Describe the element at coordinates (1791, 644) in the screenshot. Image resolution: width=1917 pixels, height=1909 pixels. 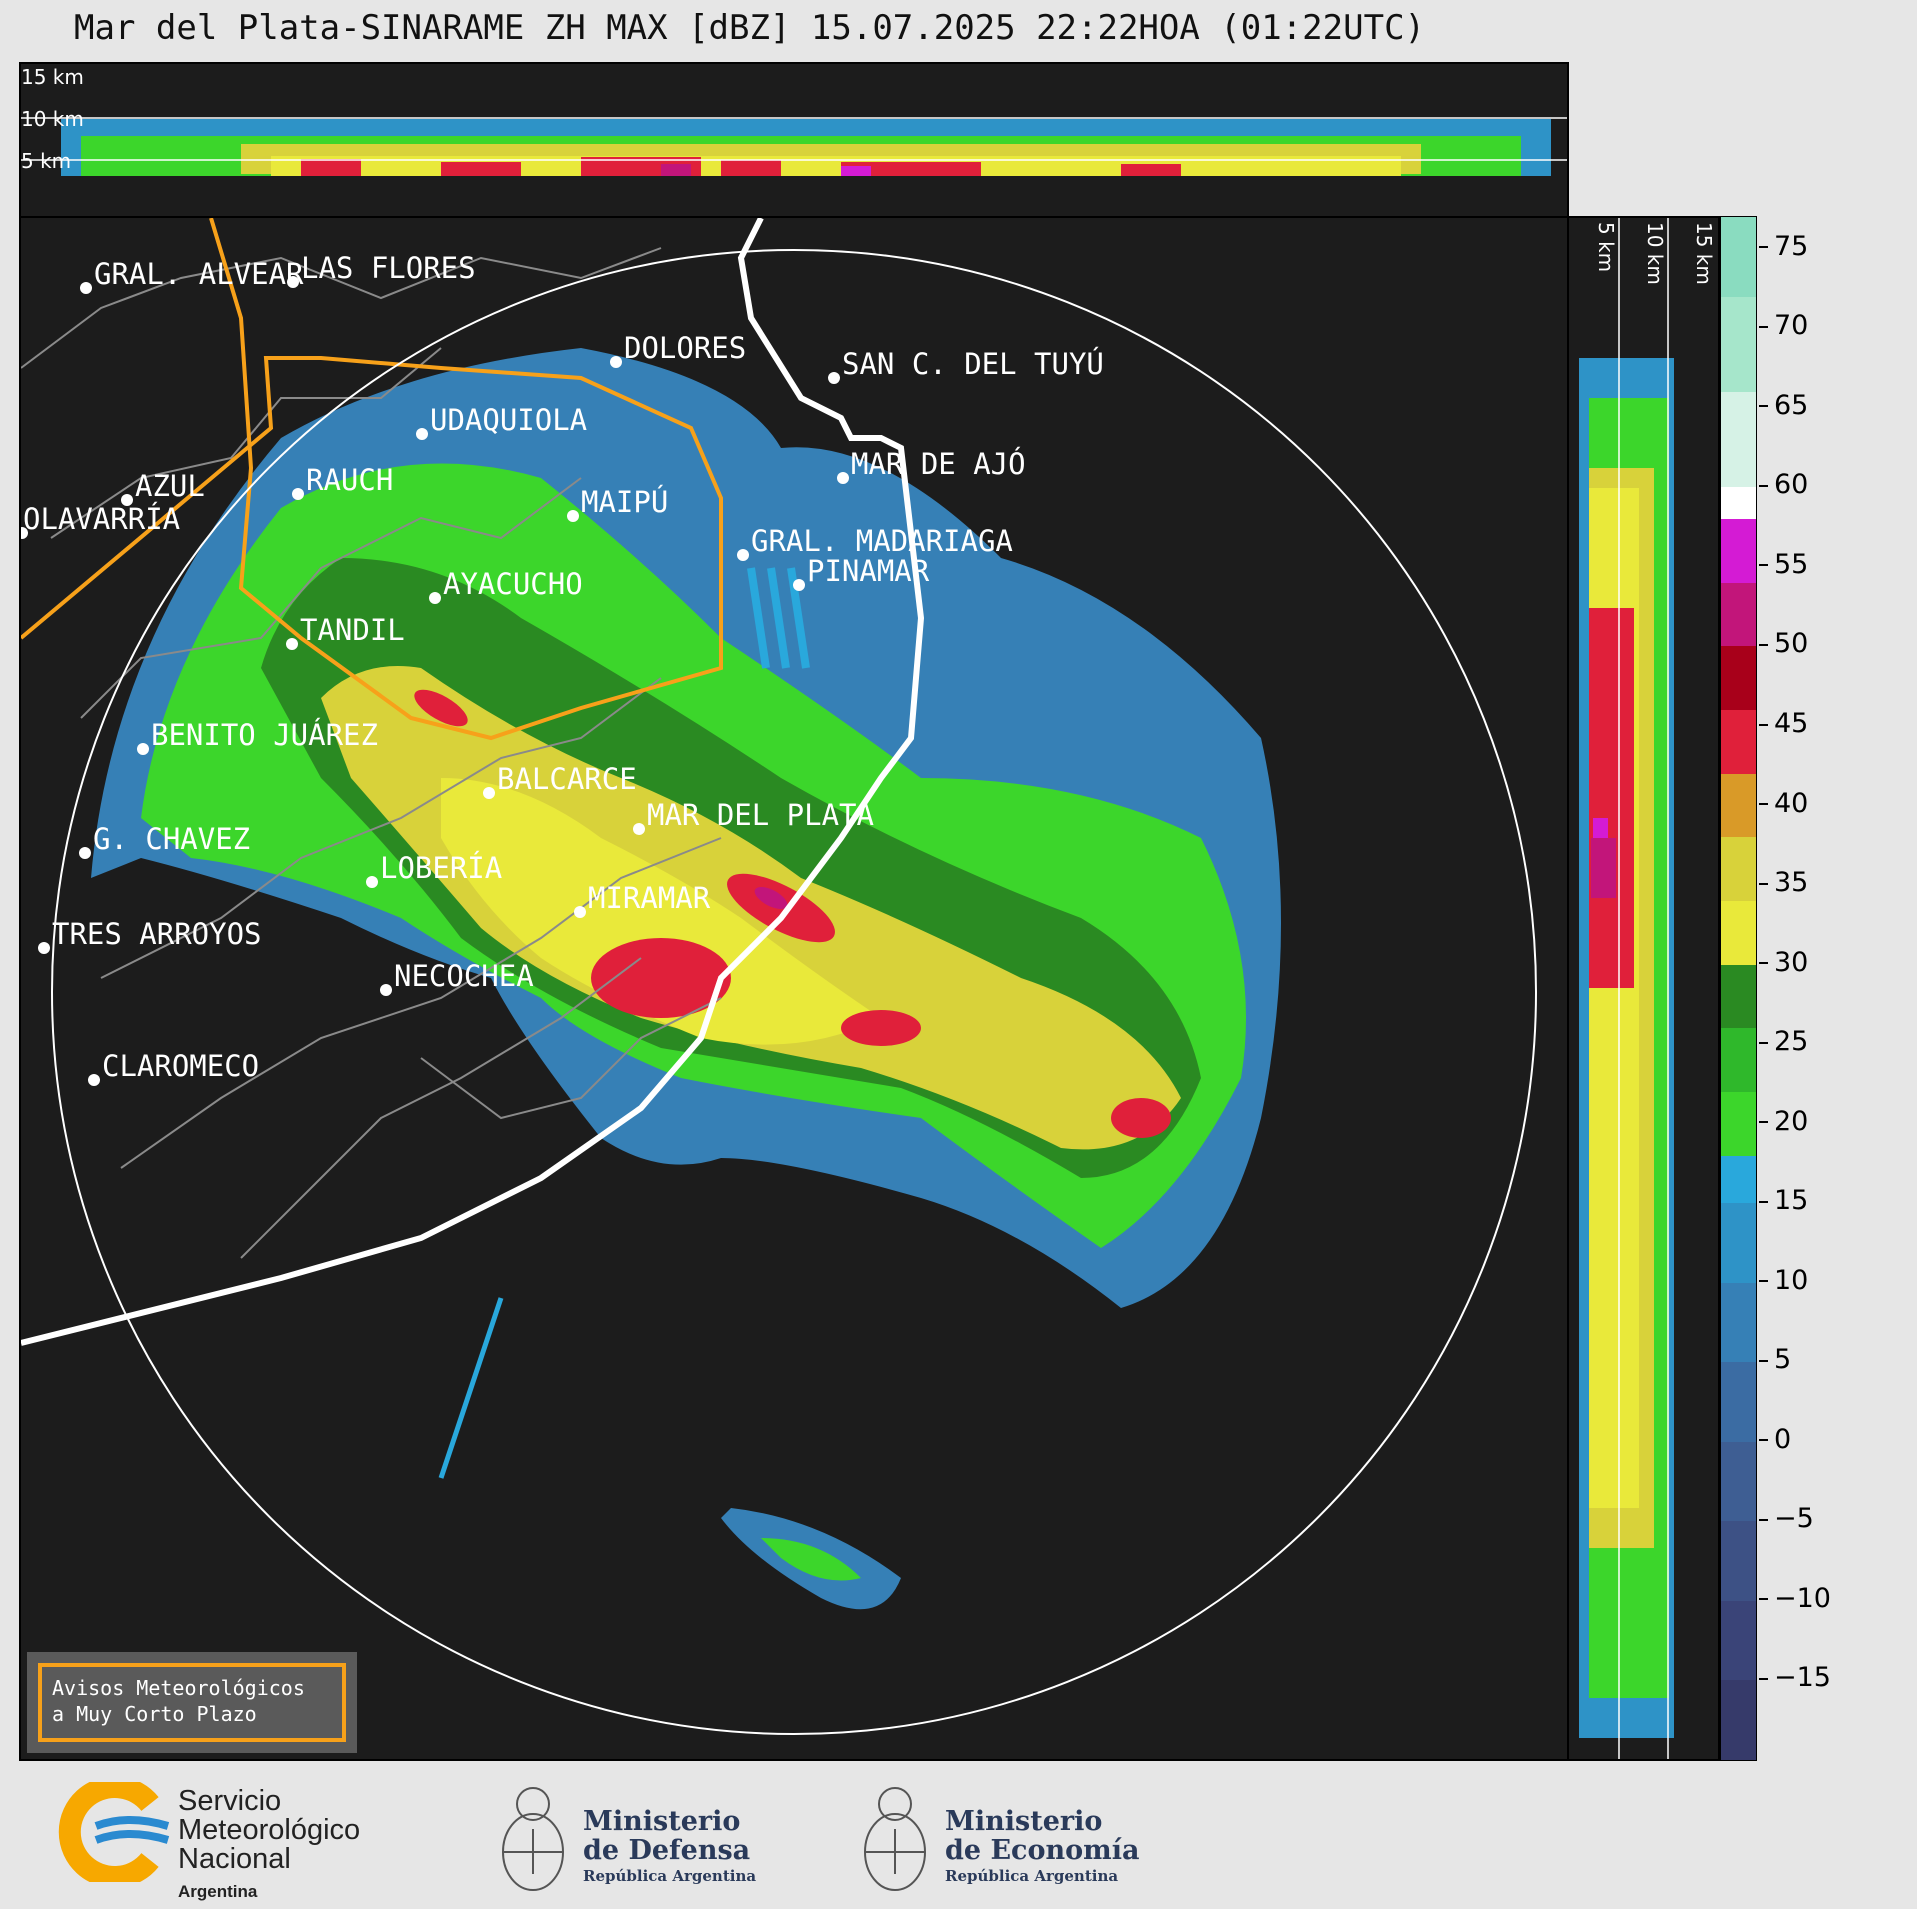
I see `colorbar-tick-text: 50` at that location.